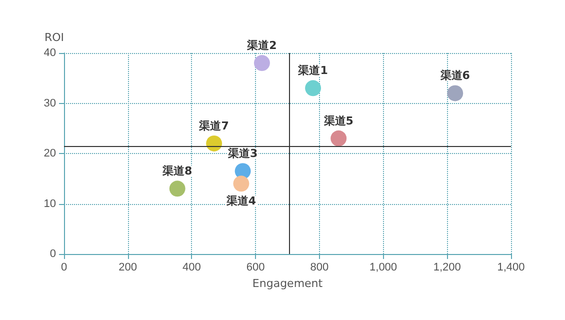 This screenshot has height=320, width=565. Describe the element at coordinates (177, 171) in the screenshot. I see `series-label: 渠道8` at that location.